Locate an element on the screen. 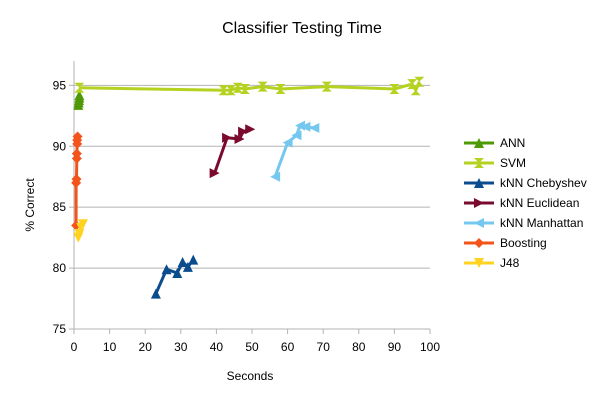 This screenshot has height=405, width=605. legend-item-ann: ANN is located at coordinates (494, 143).